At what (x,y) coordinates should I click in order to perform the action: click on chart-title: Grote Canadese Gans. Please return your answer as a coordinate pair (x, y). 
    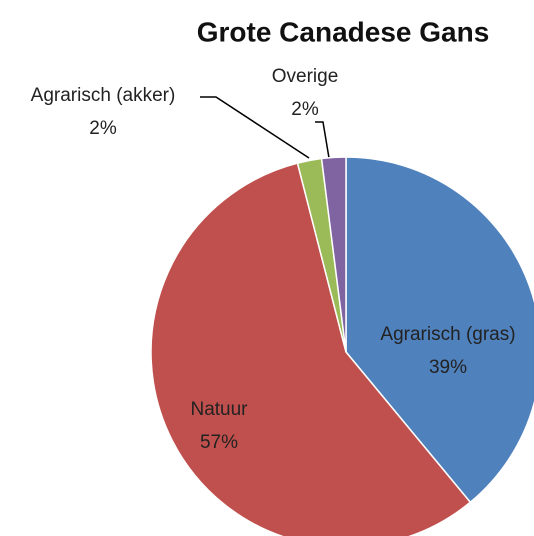
    Looking at the image, I should click on (343, 31).